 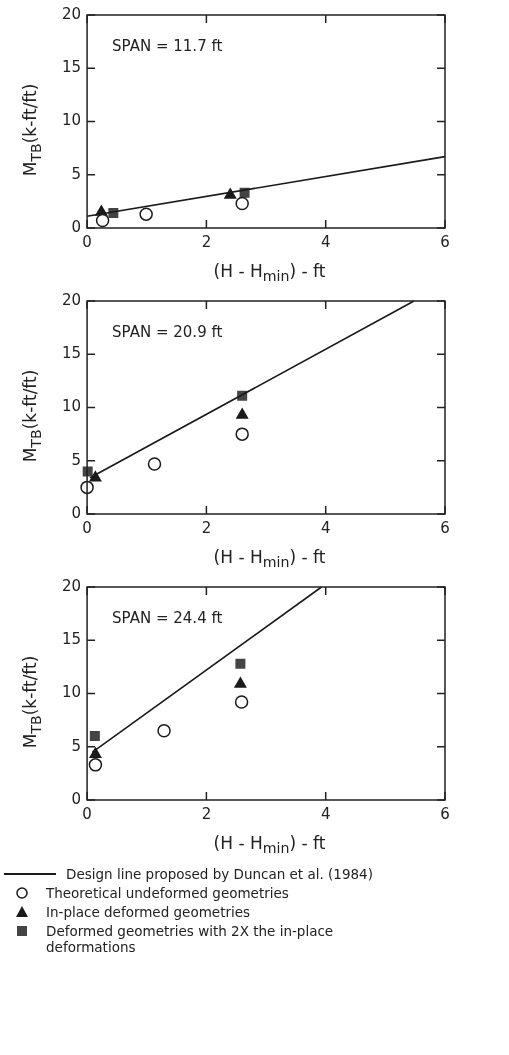 I want to click on legend-label: Deformed geometries with 2X the in-place deformations, so click(x=190, y=939).